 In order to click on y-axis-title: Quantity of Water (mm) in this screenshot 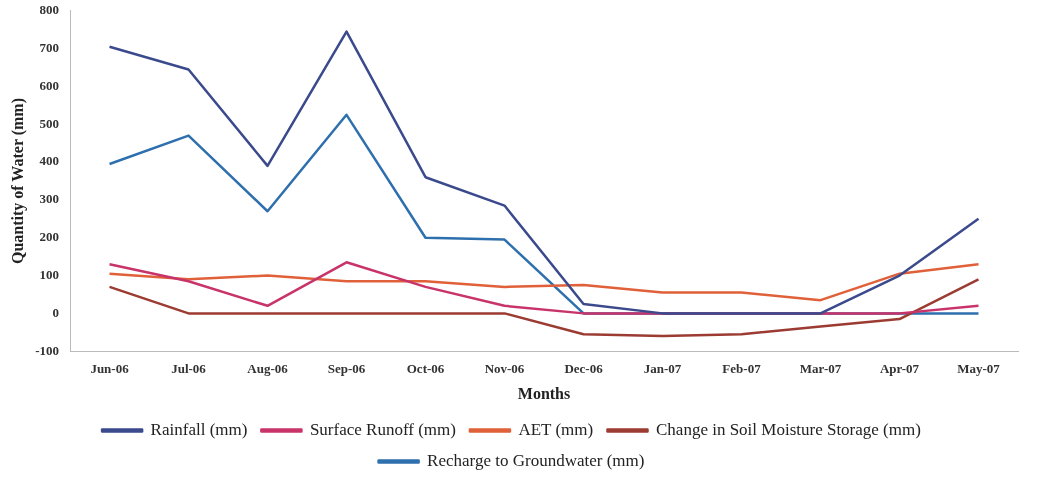, I will do `click(17, 181)`.